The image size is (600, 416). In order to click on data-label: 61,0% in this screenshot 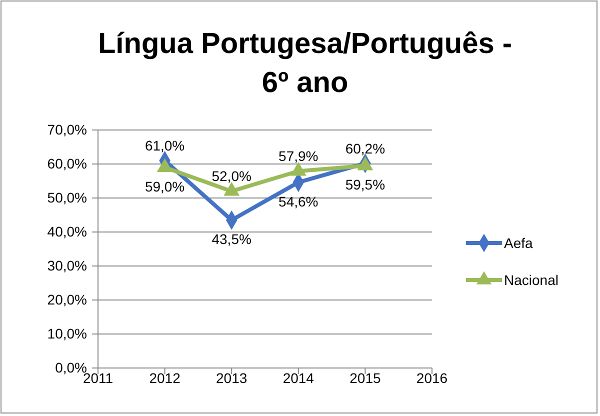, I will do `click(164, 146)`.